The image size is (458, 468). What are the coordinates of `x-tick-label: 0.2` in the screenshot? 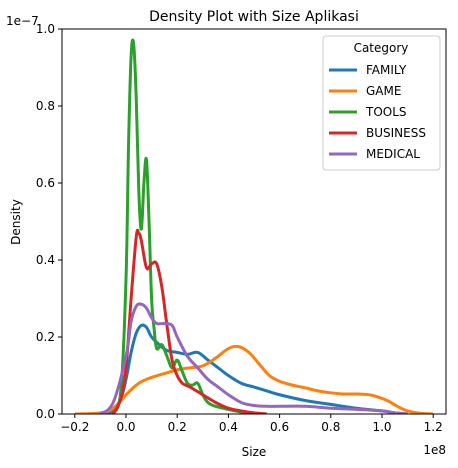 It's located at (177, 427).